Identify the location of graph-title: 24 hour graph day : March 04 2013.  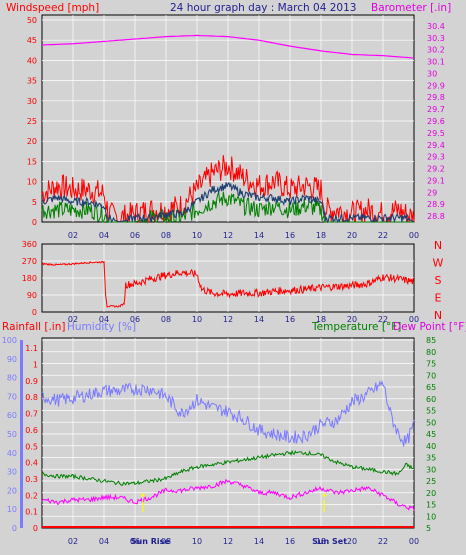
(263, 8).